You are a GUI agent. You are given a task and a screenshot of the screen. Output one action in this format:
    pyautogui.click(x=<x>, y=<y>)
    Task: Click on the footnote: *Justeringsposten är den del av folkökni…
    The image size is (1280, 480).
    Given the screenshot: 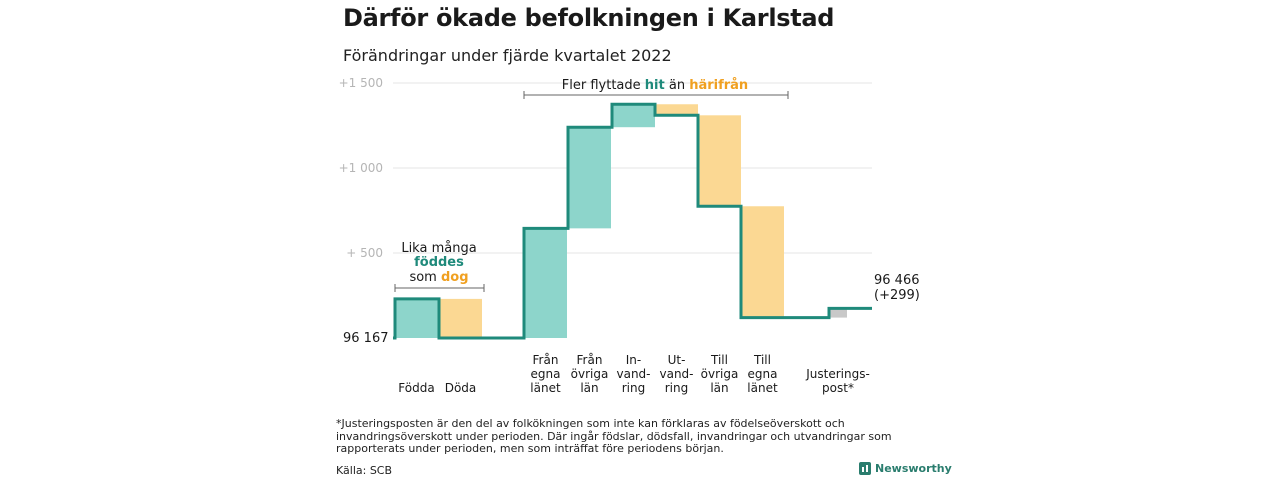 What is the action you would take?
    pyautogui.click(x=614, y=436)
    